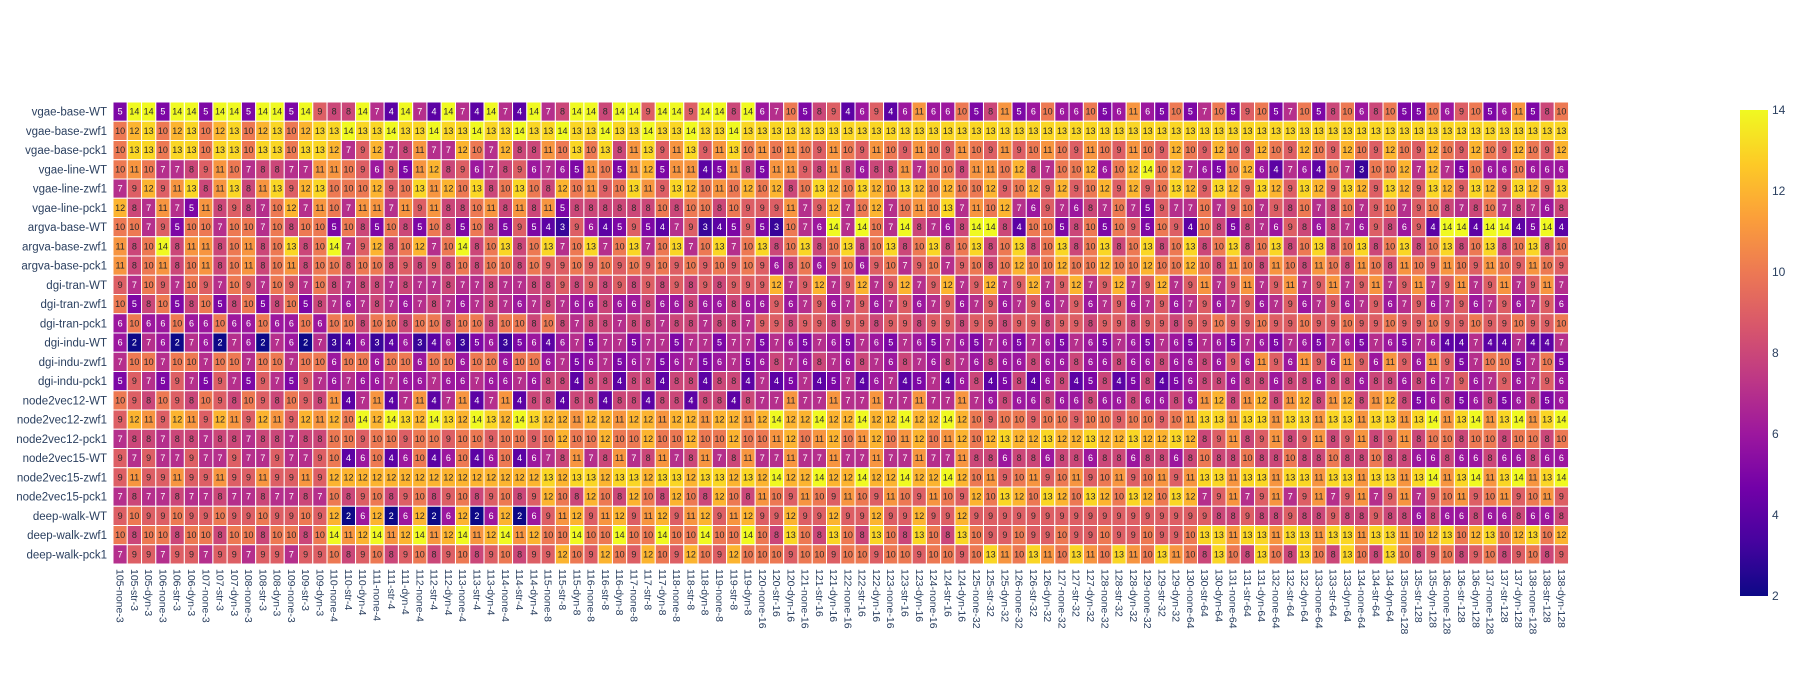 The image size is (1800, 700). Describe the element at coordinates (1147, 599) in the screenshot. I see `column-label: 129-none-32` at that location.